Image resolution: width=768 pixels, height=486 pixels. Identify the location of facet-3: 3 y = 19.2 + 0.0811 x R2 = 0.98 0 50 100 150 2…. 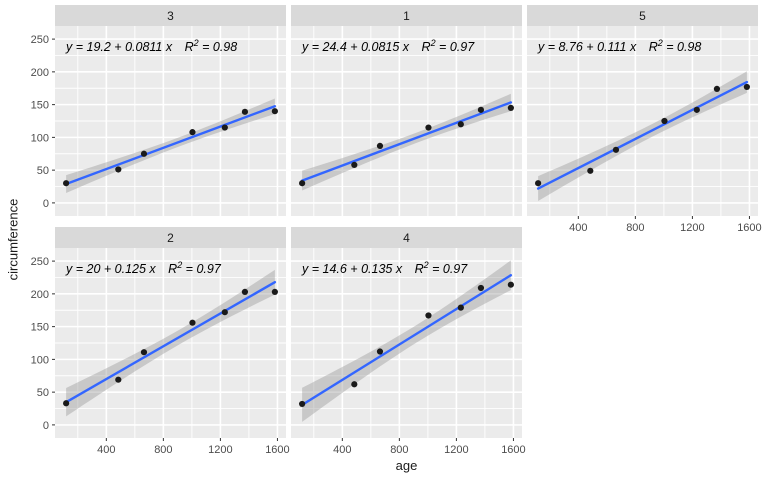
(158, 110).